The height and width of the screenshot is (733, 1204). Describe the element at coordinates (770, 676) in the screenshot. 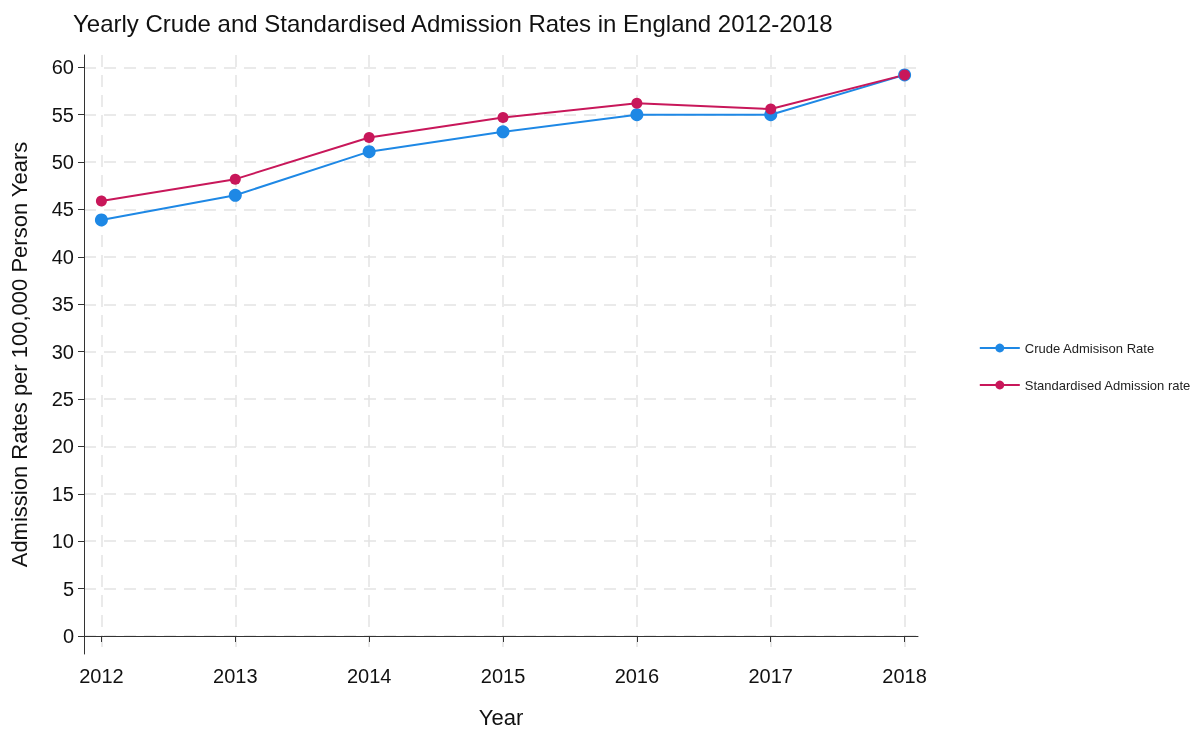

I see `x-tick-label: 2017` at that location.